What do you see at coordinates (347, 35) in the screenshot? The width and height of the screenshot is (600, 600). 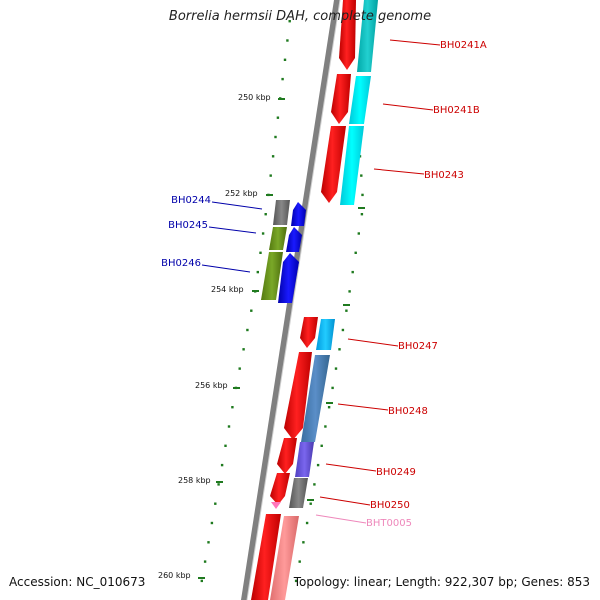 I see `gene-arrow-bh0241a` at bounding box center [347, 35].